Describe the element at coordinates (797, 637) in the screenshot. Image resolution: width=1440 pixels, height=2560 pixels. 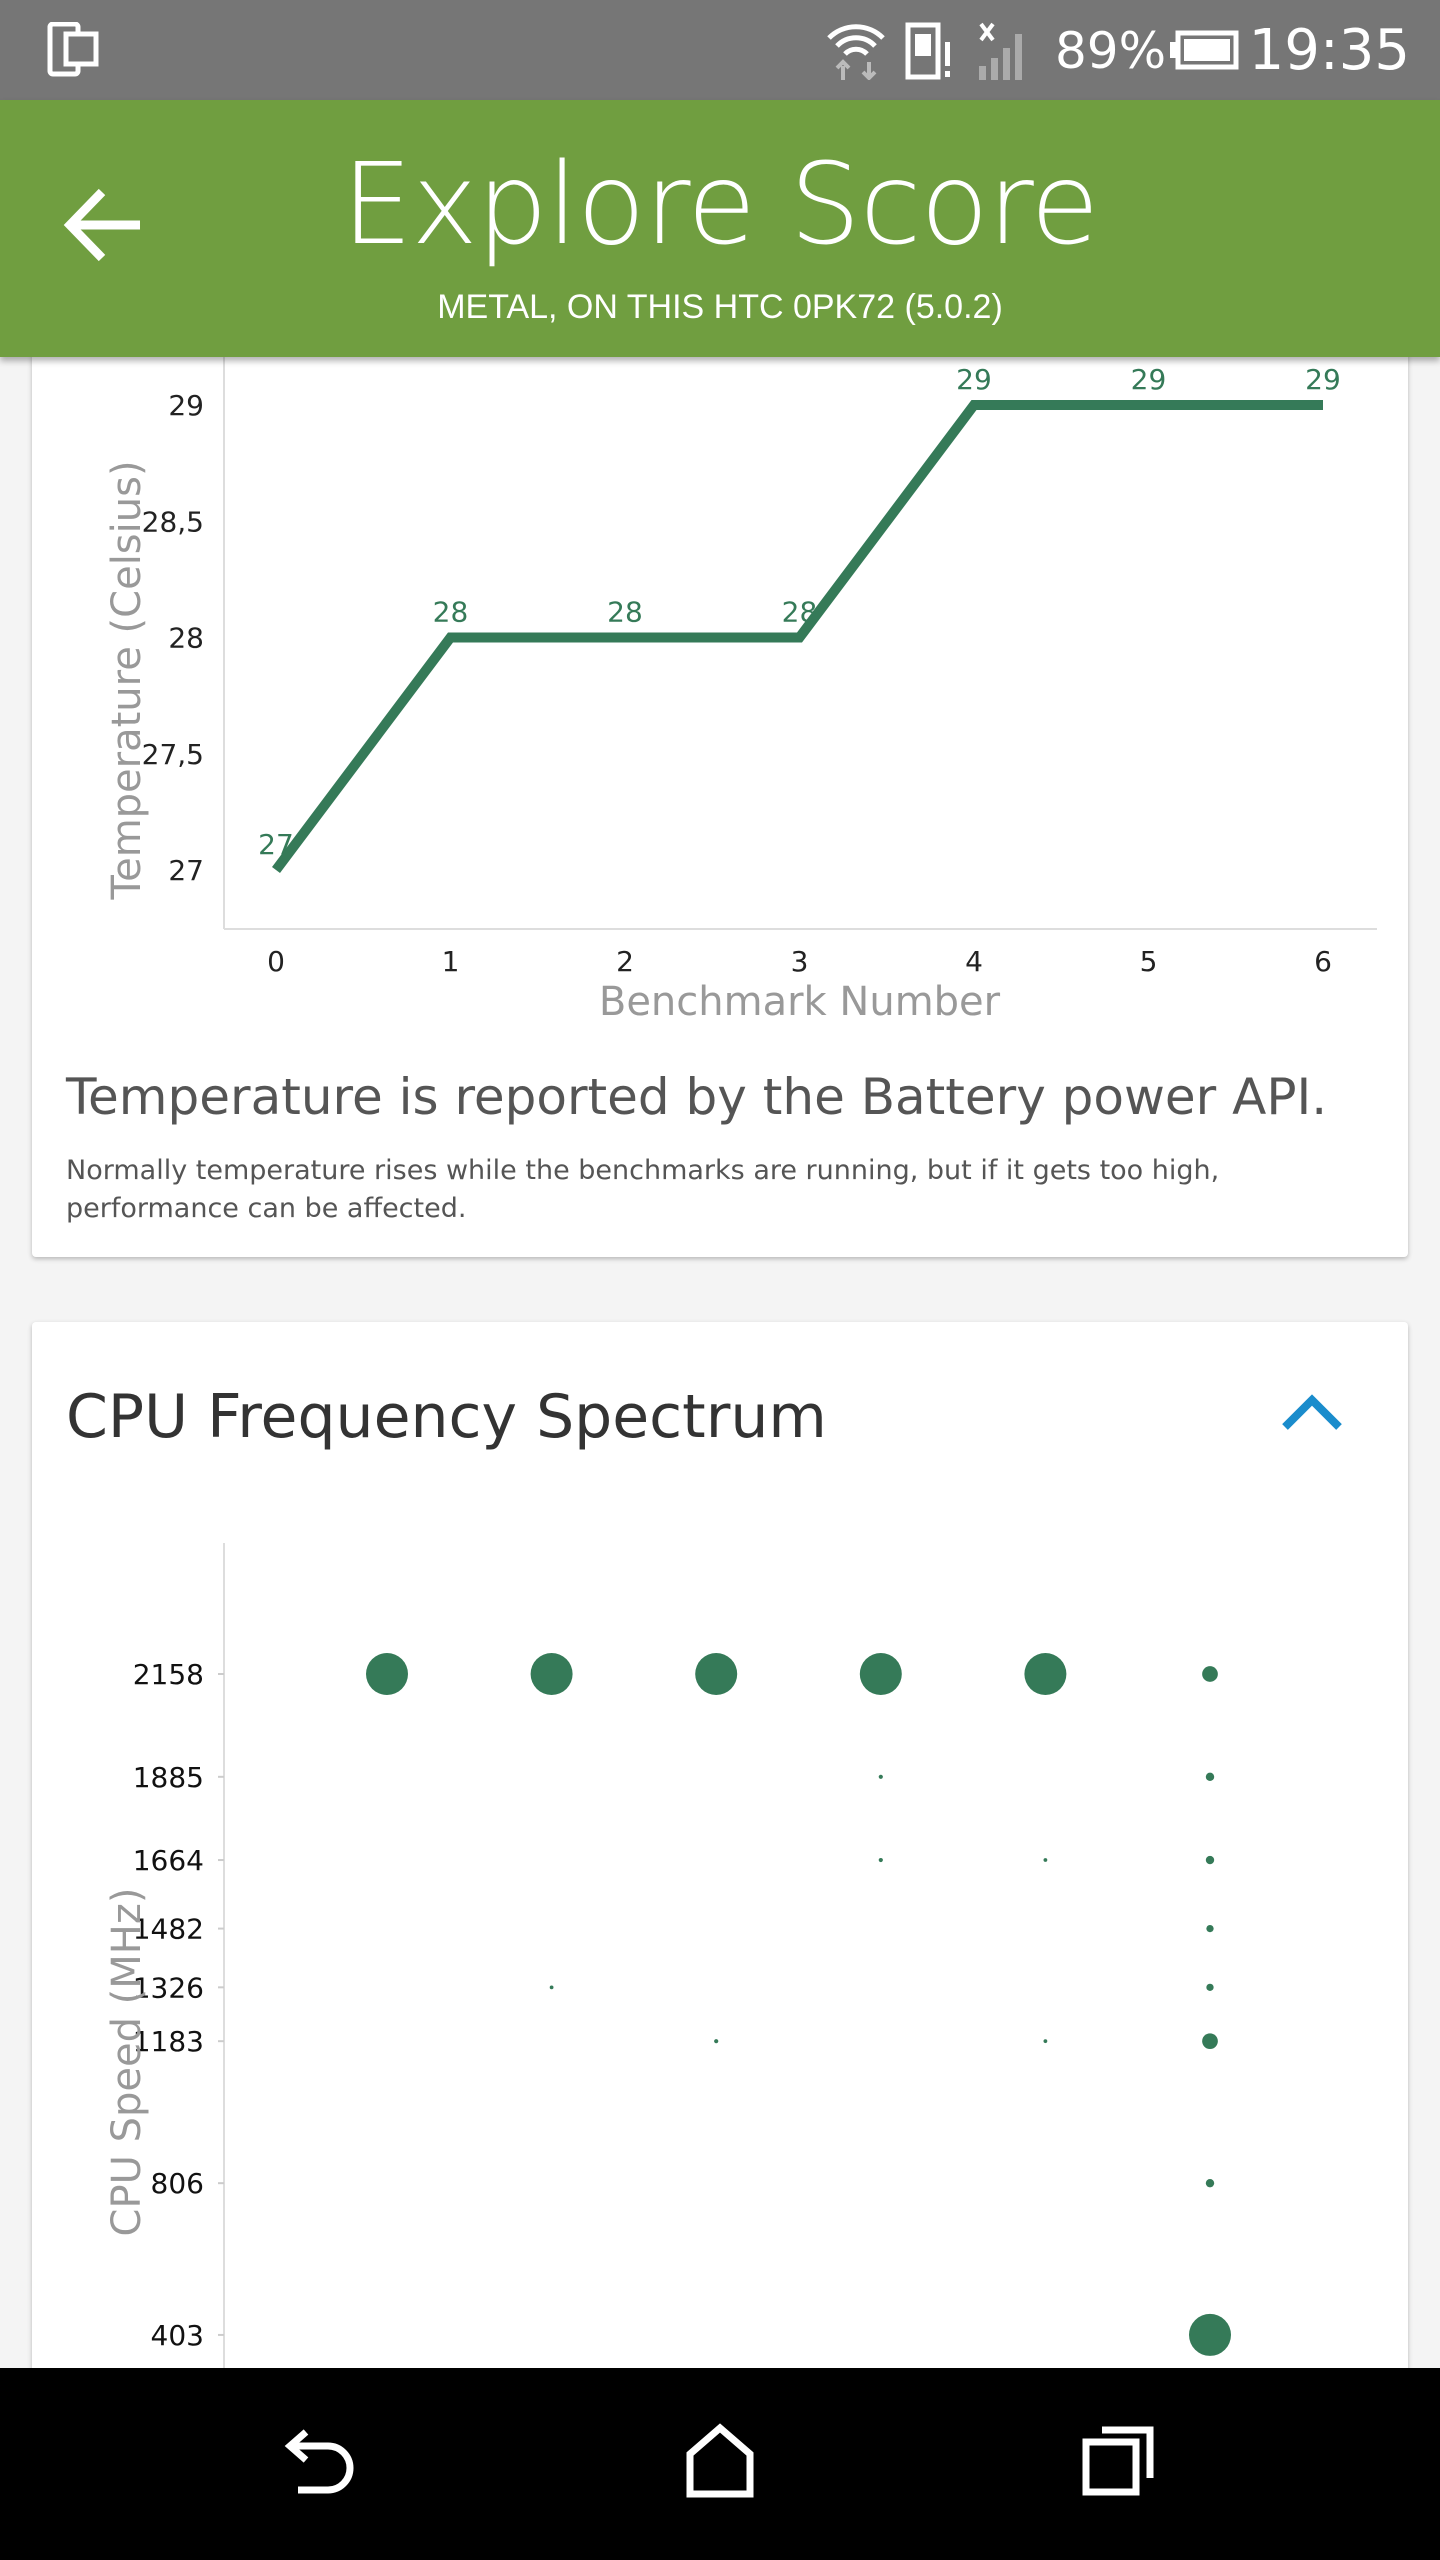
I see `temperature-series-line` at that location.